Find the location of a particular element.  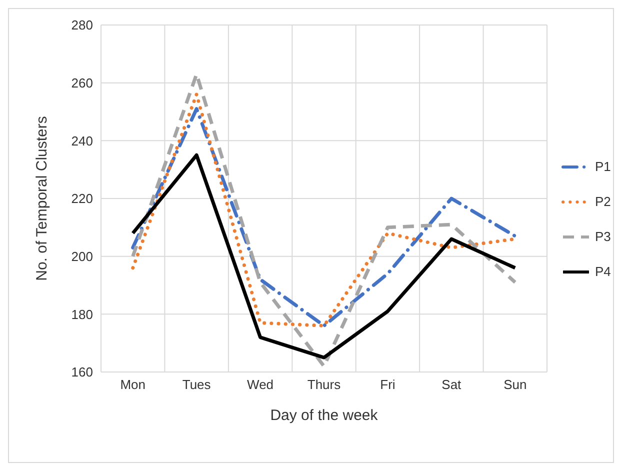

x-tick-label: Sun is located at coordinates (515, 384).